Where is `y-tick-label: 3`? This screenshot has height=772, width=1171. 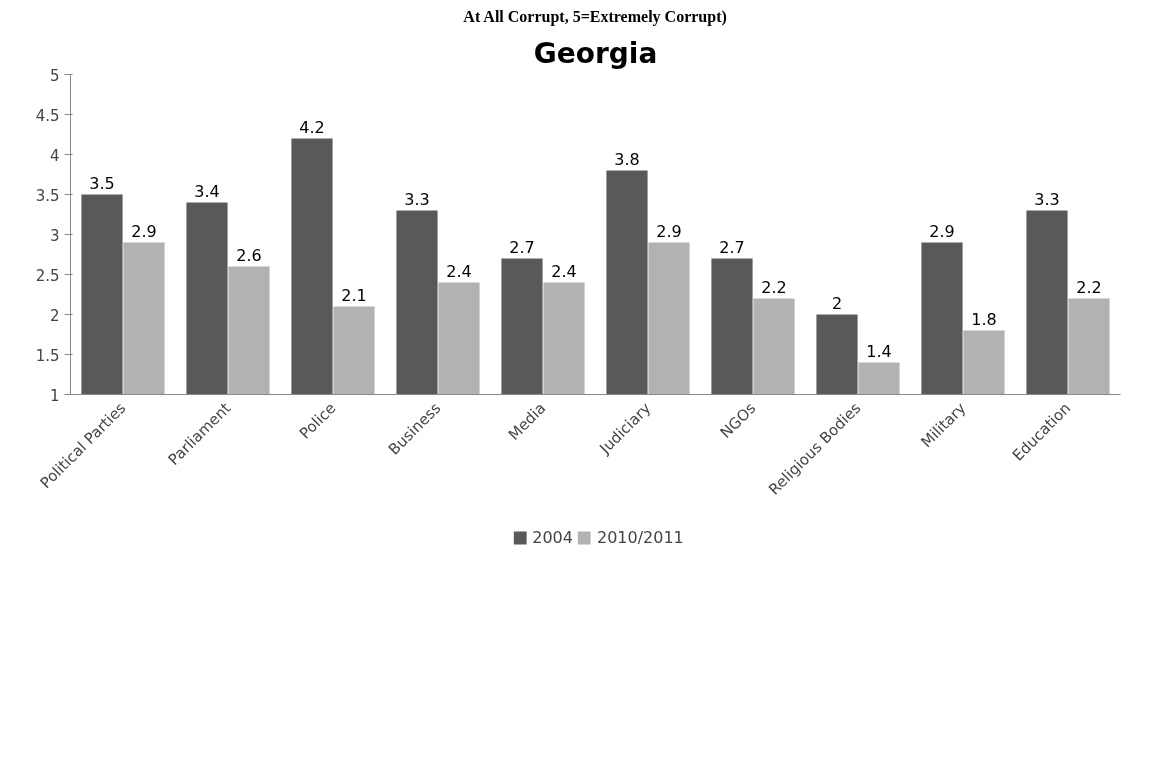
y-tick-label: 3 is located at coordinates (54, 235).